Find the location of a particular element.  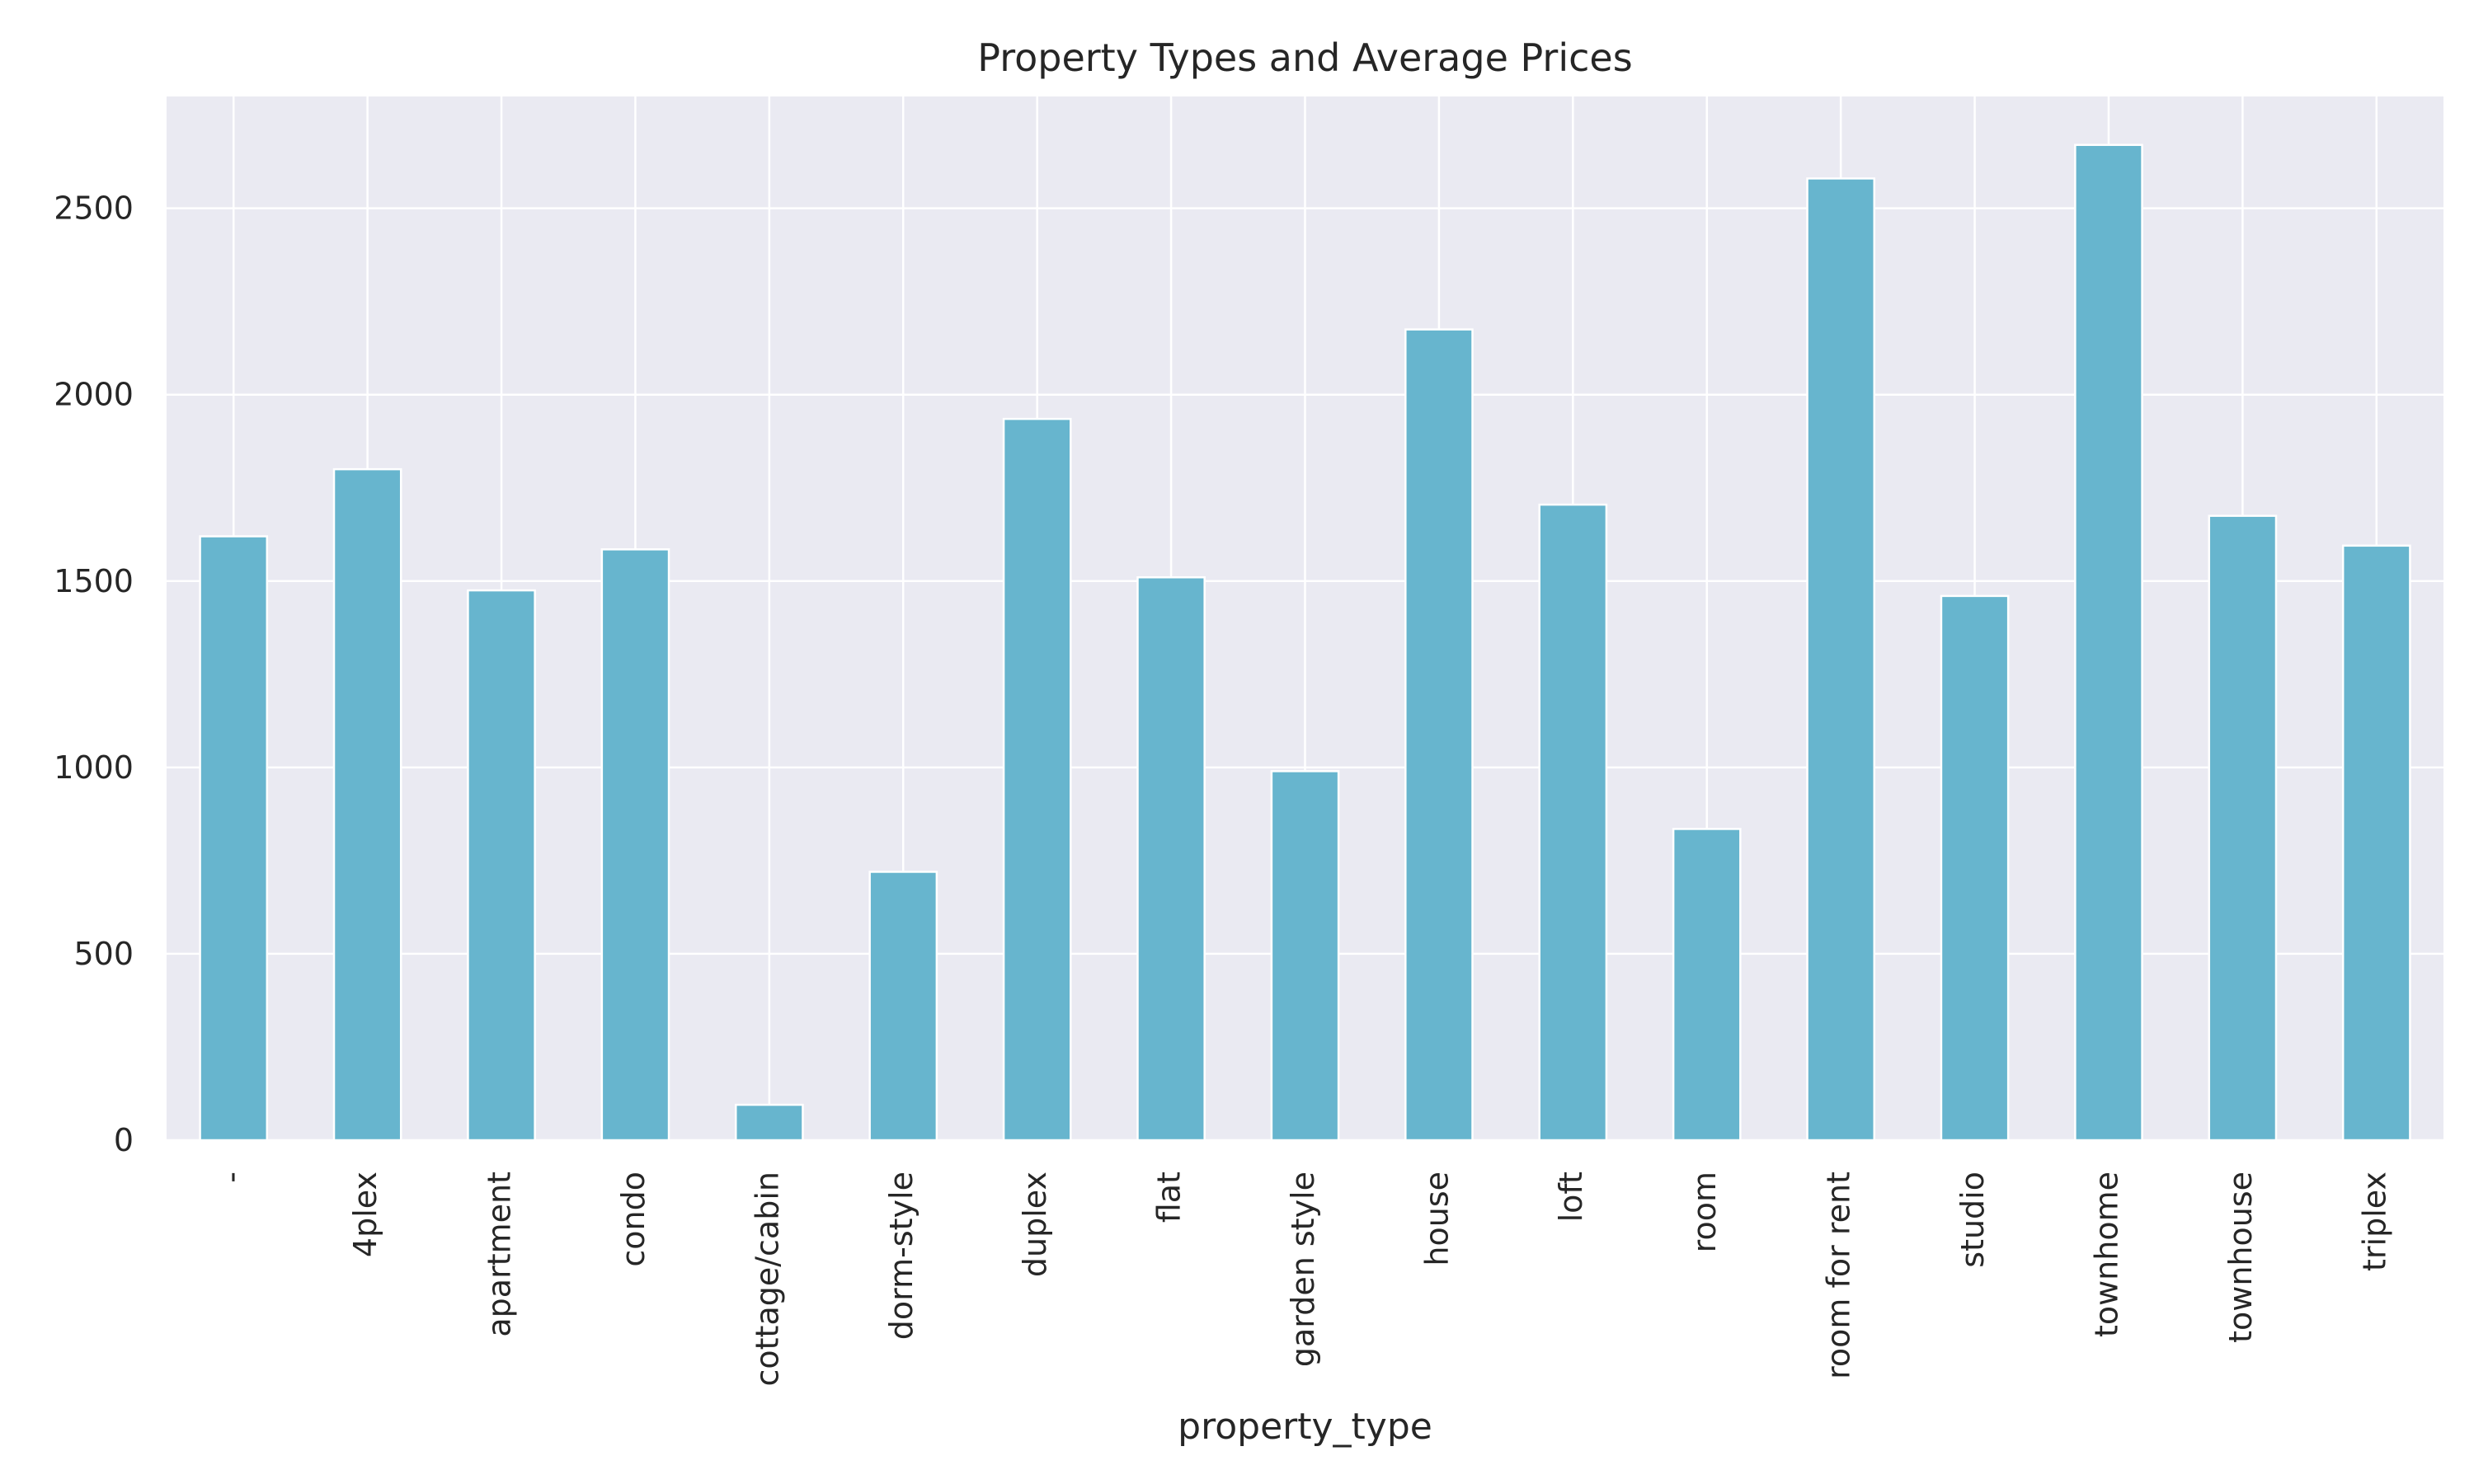

x-tick-label: room for rent is located at coordinates (1839, 1275).